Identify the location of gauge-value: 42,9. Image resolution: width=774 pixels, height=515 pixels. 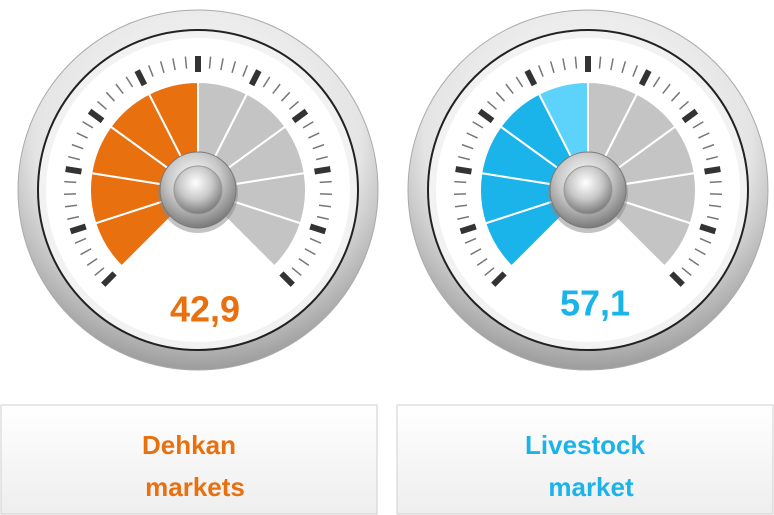
(205, 309).